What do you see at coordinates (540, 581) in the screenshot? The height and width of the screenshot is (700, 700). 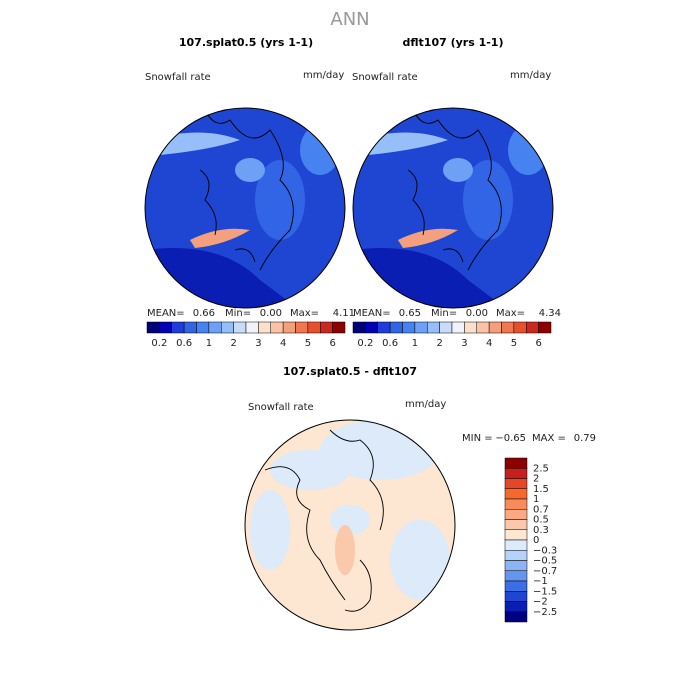 I see `colorbar-label: −1` at bounding box center [540, 581].